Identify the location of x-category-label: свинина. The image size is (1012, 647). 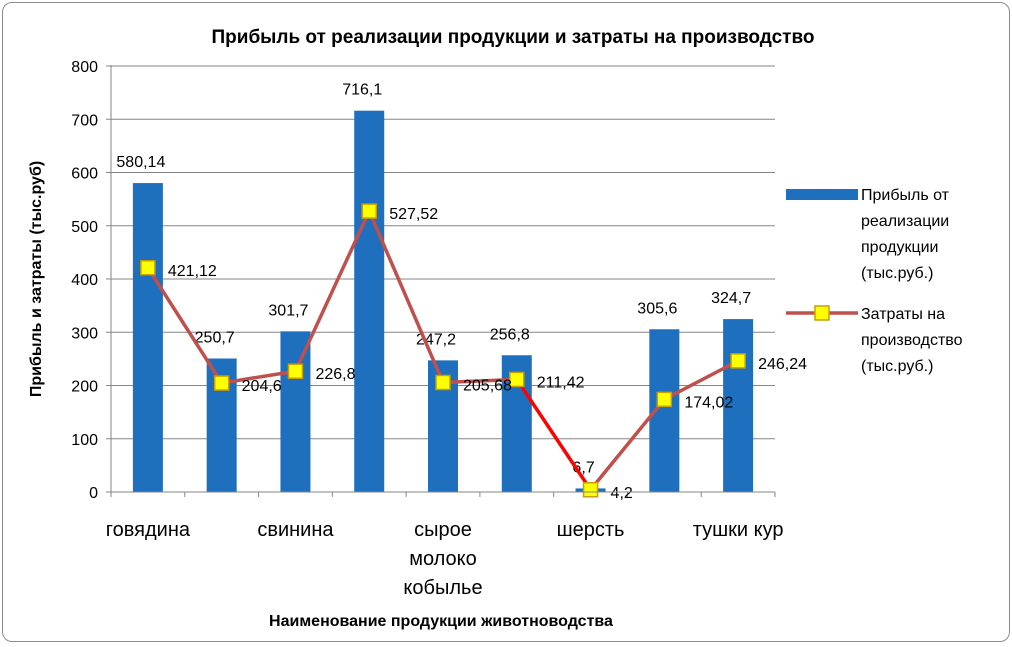
(295, 530).